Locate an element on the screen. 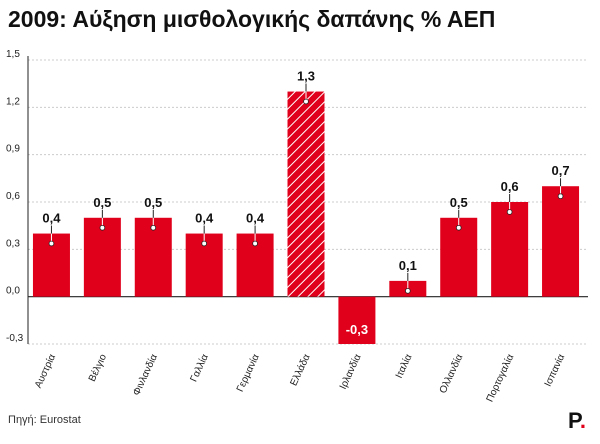 Image resolution: width=600 pixels, height=444 pixels. y-tick-label: 0,3 is located at coordinates (13, 243).